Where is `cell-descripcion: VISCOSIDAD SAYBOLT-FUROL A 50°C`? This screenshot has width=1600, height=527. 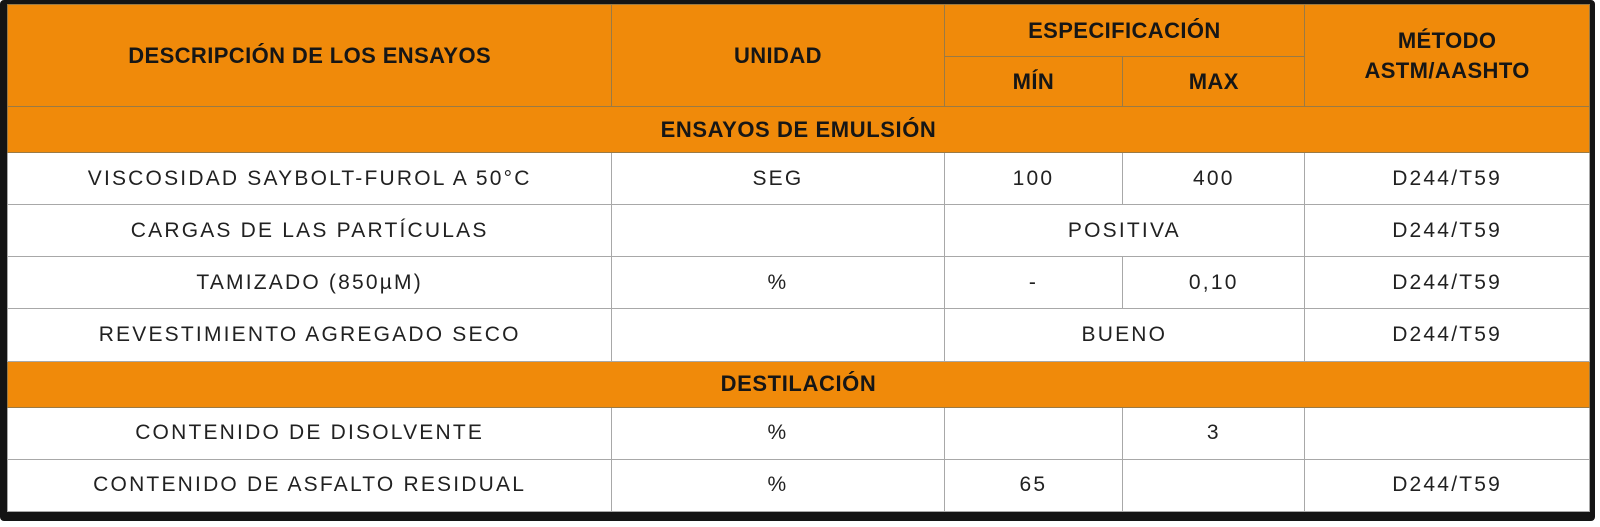 cell-descripcion: VISCOSIDAD SAYBOLT-FUROL A 50°C is located at coordinates (310, 179).